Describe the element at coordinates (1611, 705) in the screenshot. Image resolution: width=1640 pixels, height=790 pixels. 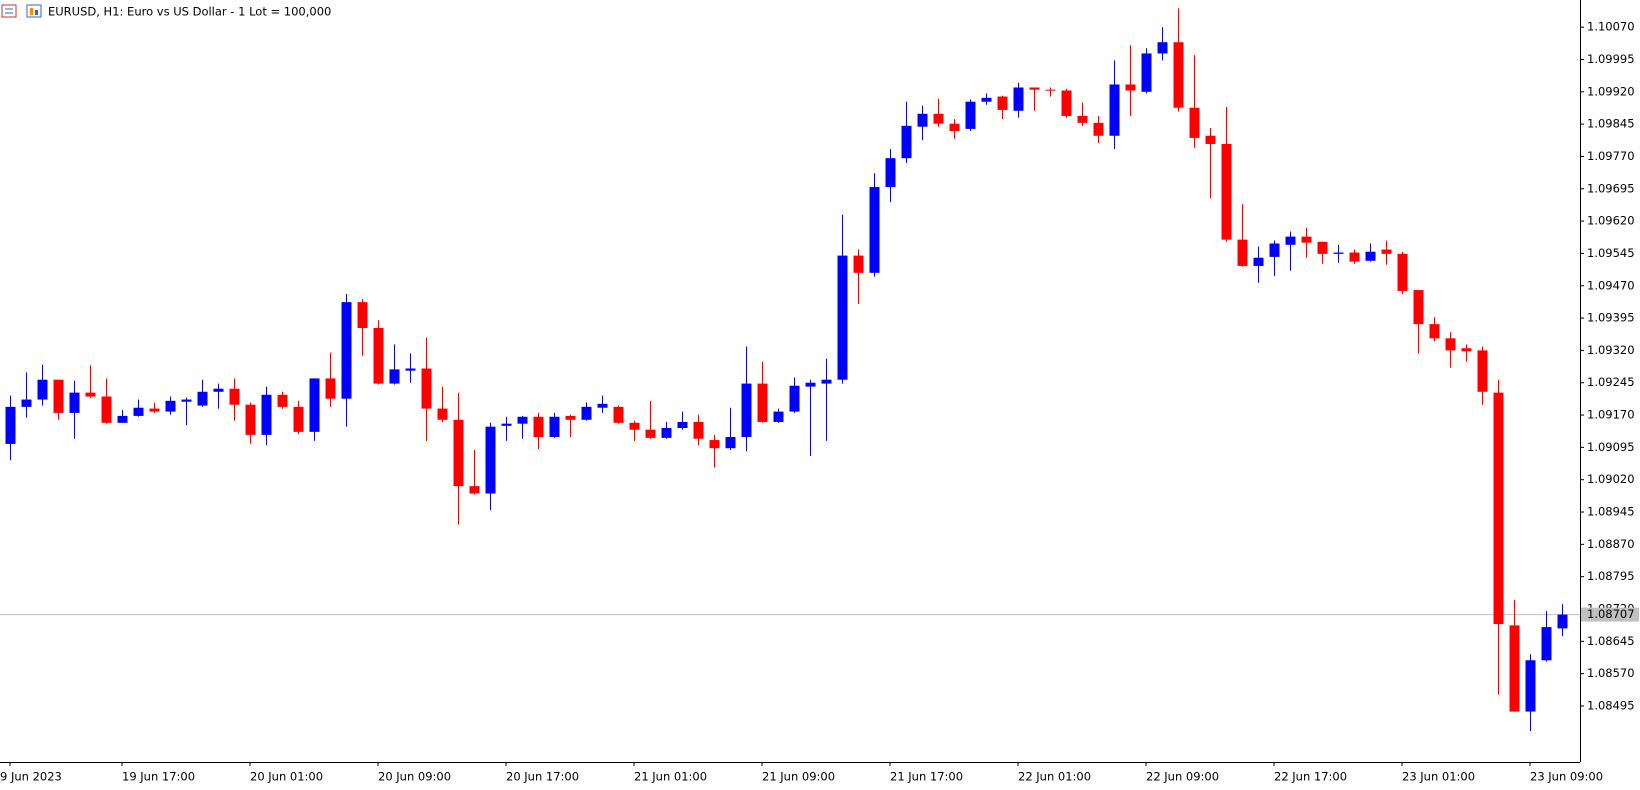
I see `y-tick-label: 1.08495` at that location.